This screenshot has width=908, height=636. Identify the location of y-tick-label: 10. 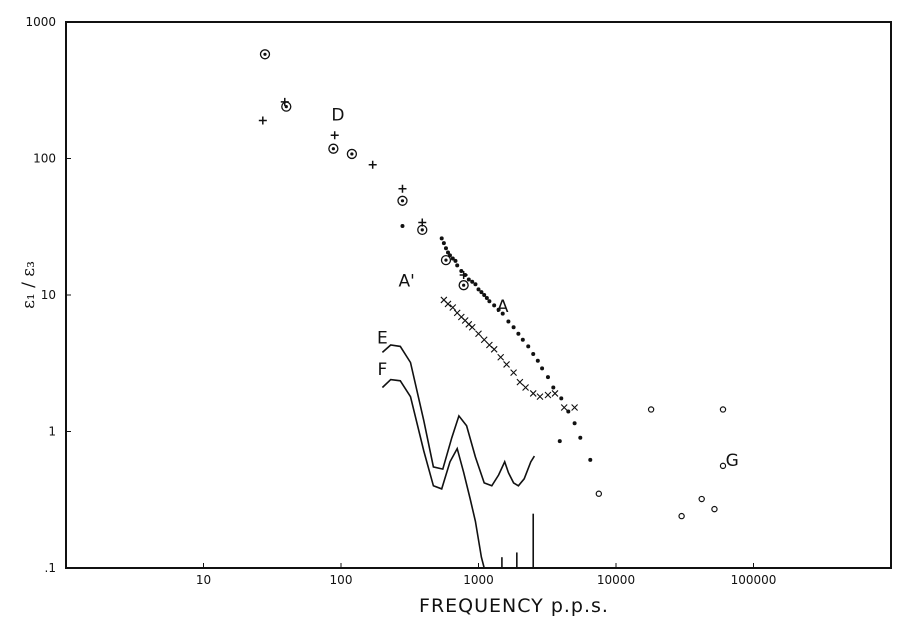
(48, 295).